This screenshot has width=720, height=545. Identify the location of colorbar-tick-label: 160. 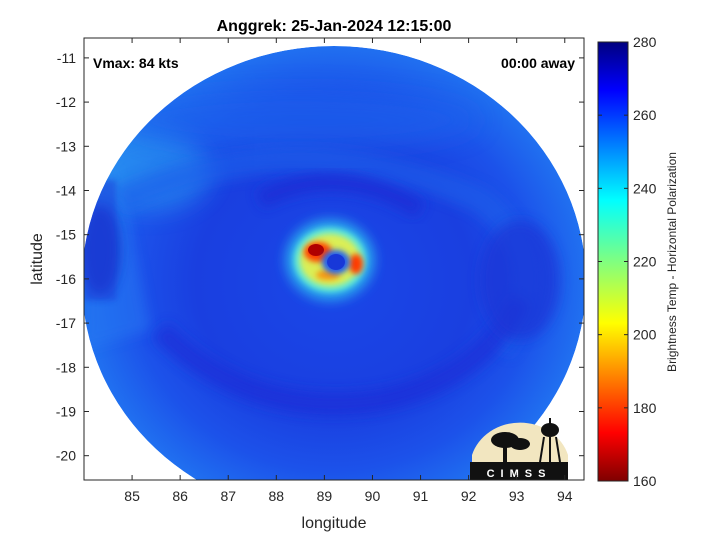
(645, 481).